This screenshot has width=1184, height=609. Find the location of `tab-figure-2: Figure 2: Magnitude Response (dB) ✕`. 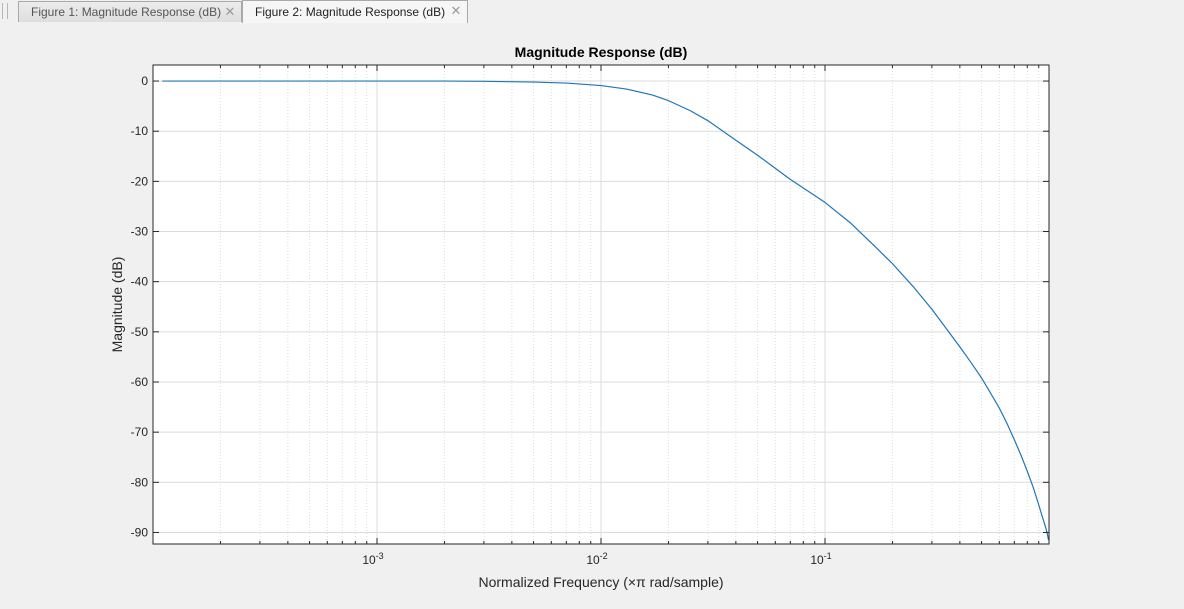

tab-figure-2: Figure 2: Magnitude Response (dB) ✕ is located at coordinates (355, 11).